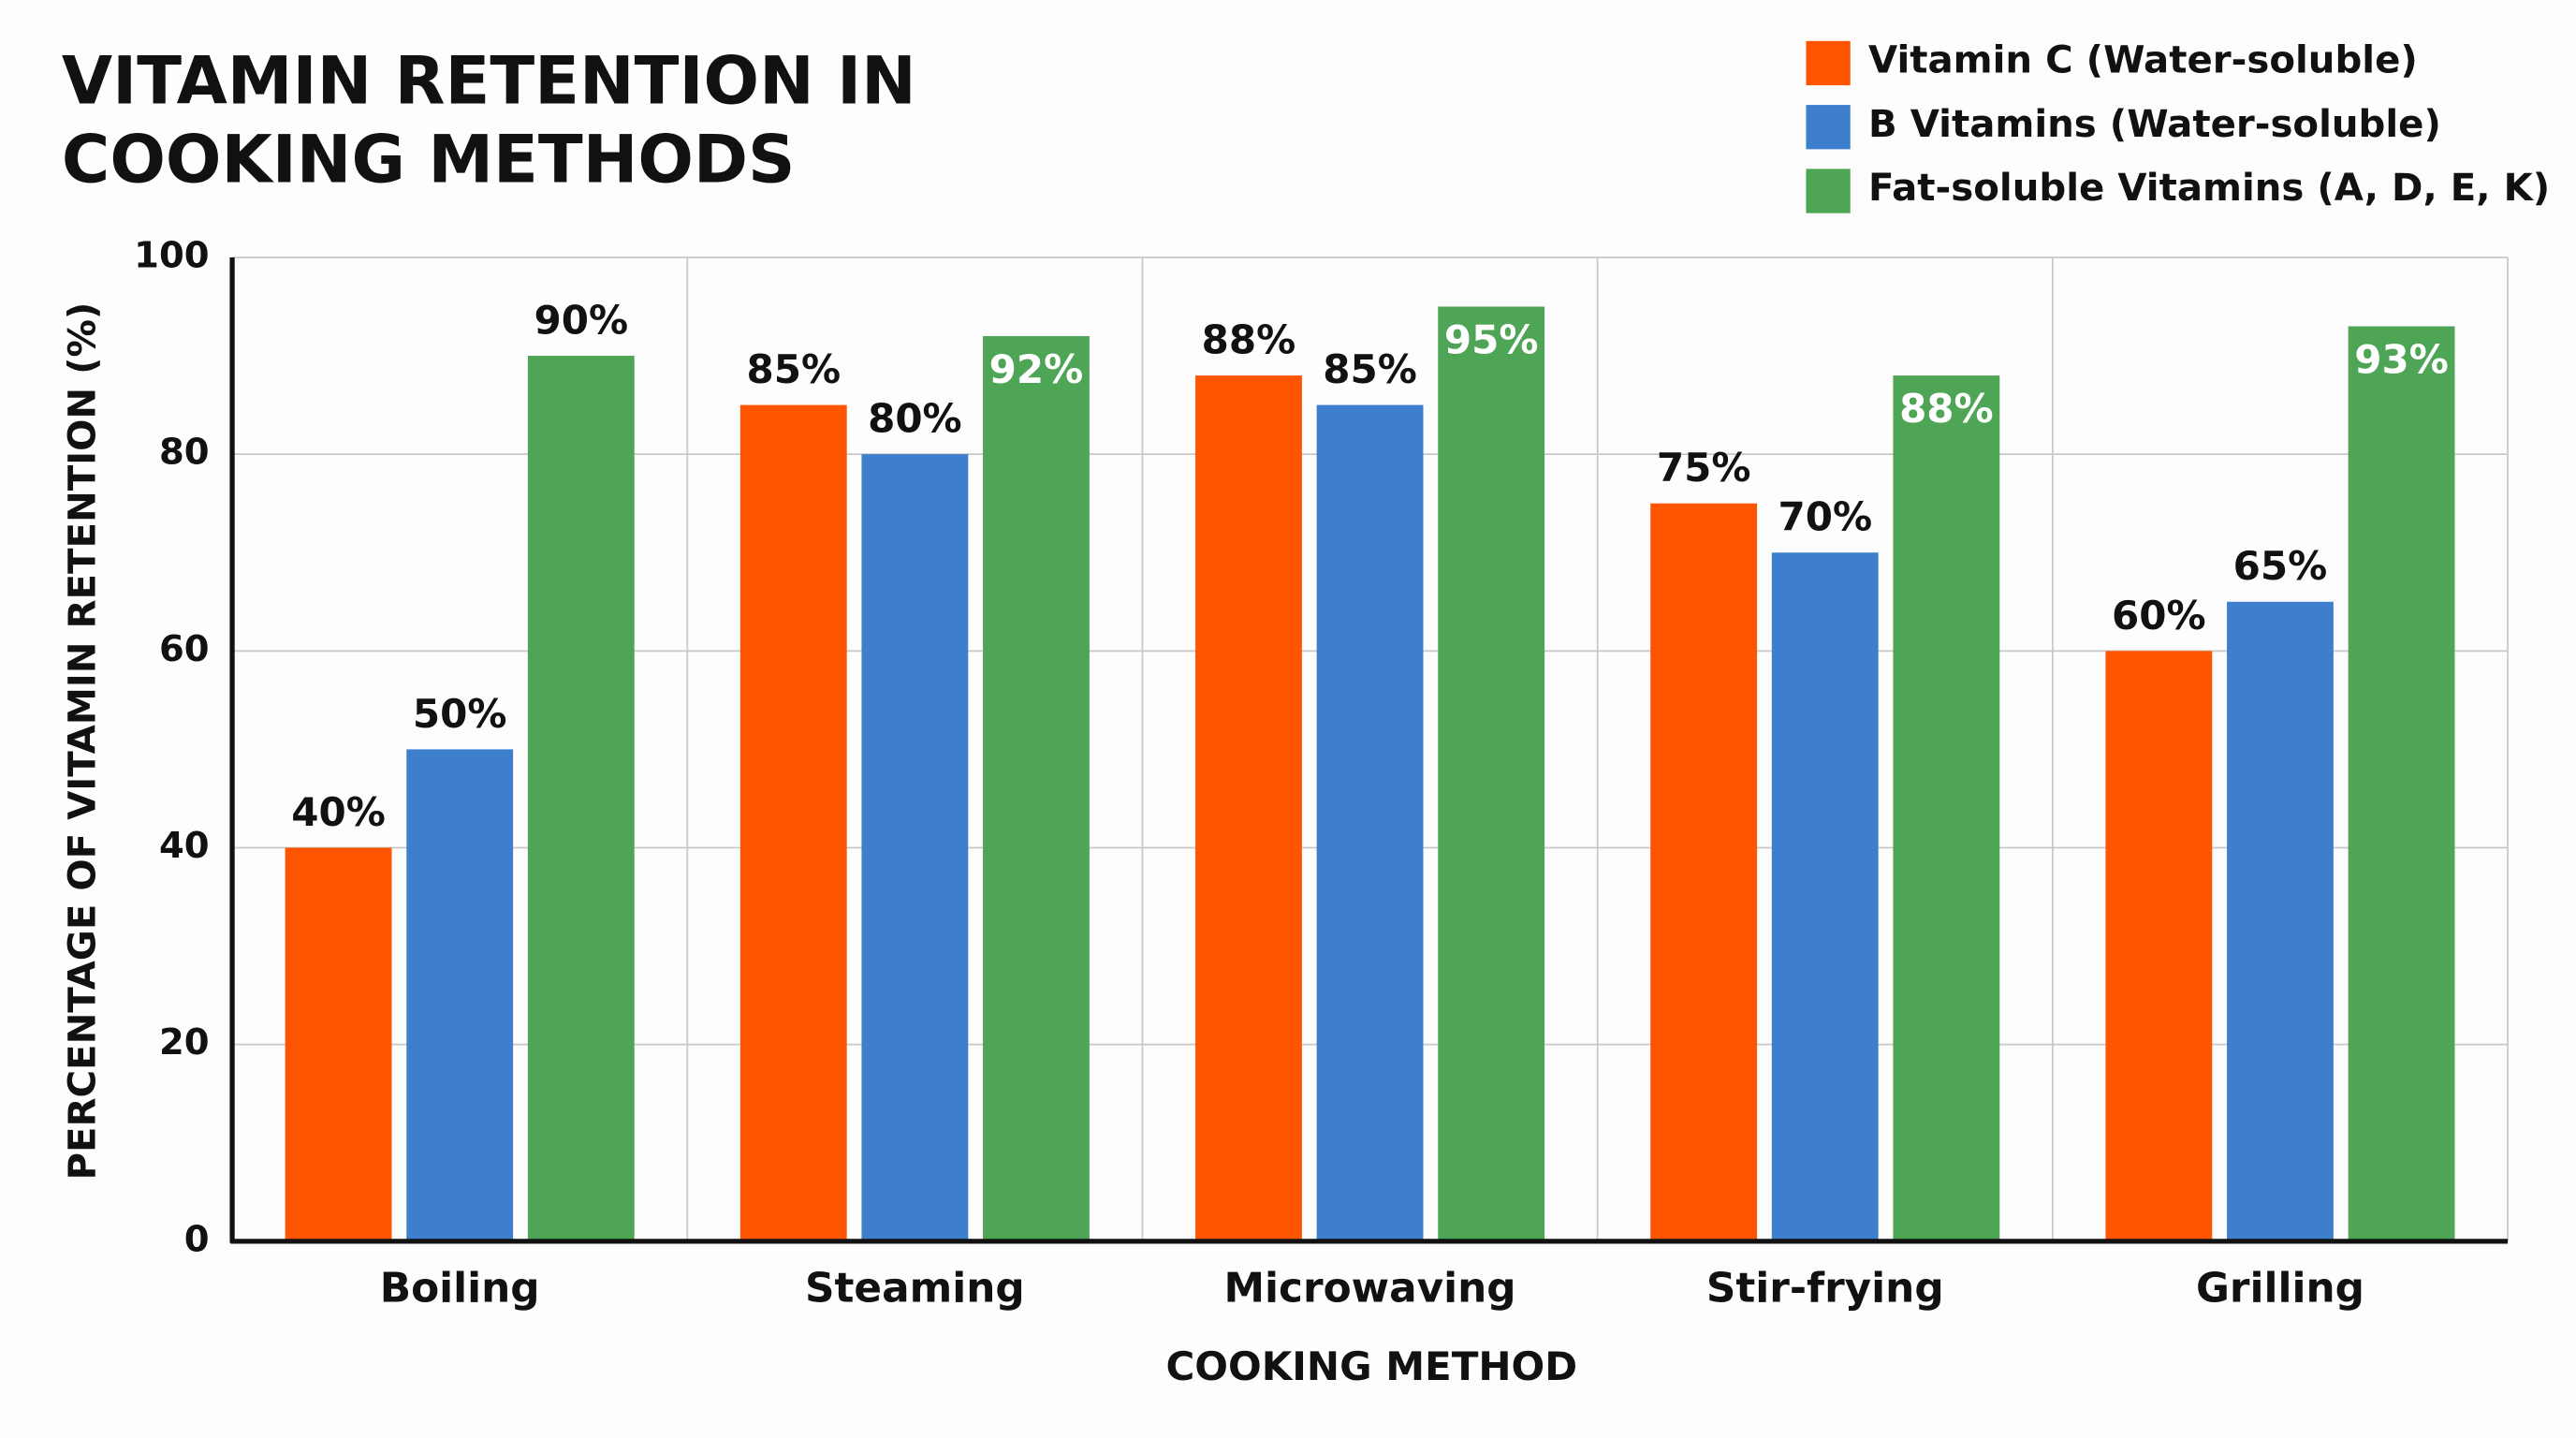 The height and width of the screenshot is (1438, 2576). What do you see at coordinates (581, 321) in the screenshot?
I see `data-label: 90%` at bounding box center [581, 321].